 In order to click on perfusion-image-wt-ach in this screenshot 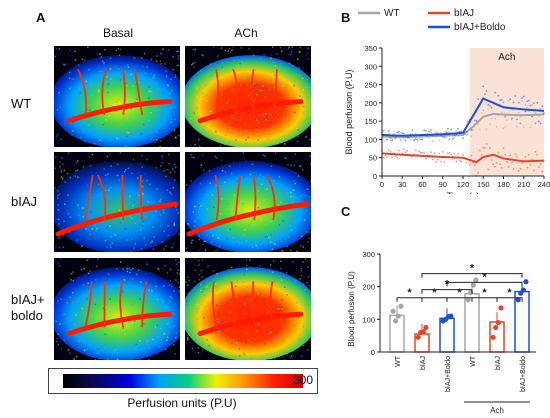, I will do `click(248, 96)`.